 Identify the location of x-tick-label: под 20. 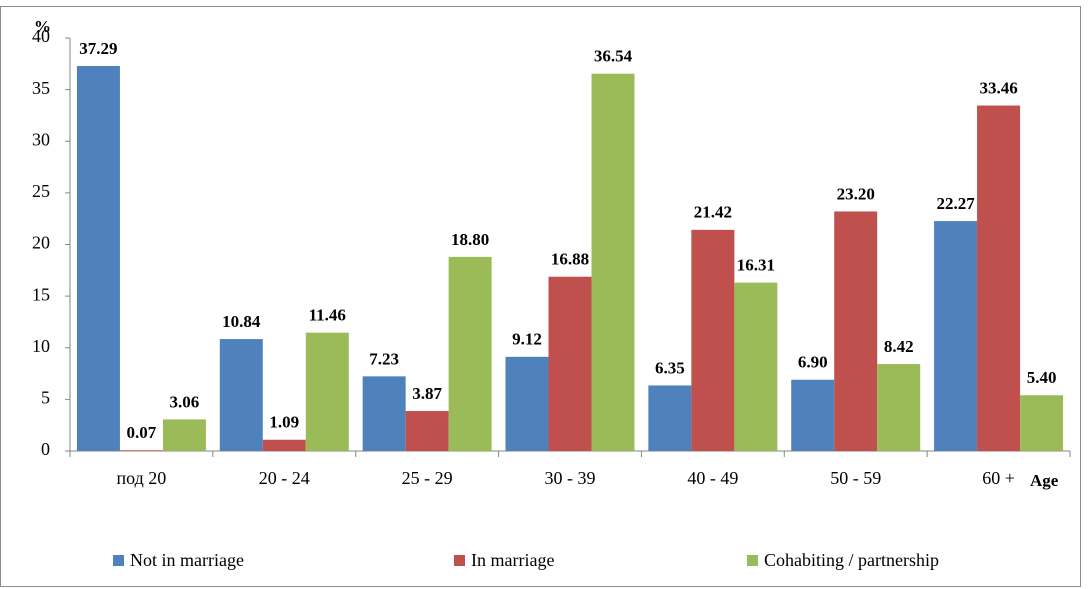
(142, 478).